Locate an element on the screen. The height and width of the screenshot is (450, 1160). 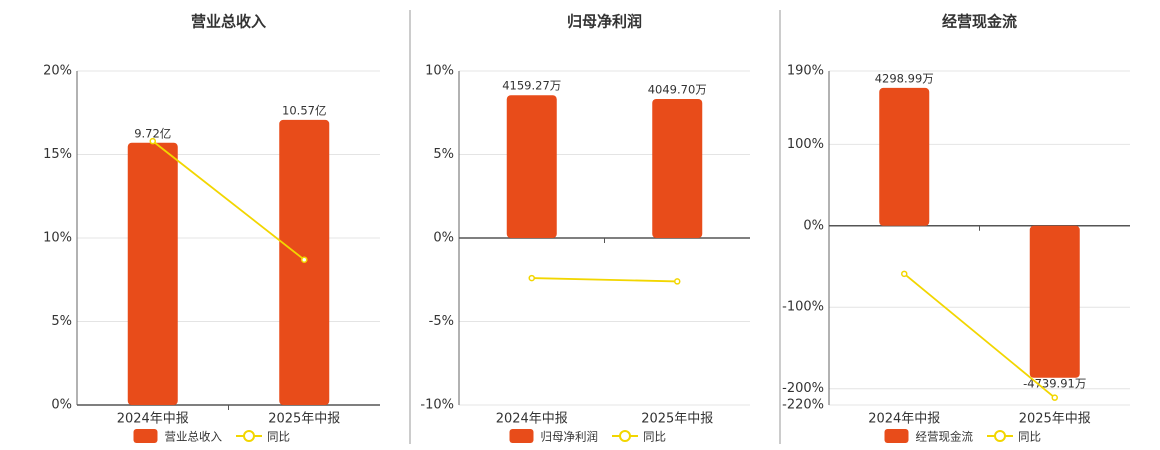
value-label: 10.57亿 is located at coordinates (304, 110).